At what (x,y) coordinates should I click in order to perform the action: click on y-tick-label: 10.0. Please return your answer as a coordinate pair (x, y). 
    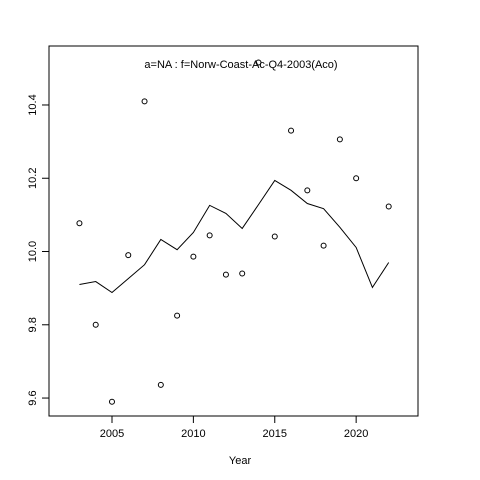
    Looking at the image, I should click on (33, 251).